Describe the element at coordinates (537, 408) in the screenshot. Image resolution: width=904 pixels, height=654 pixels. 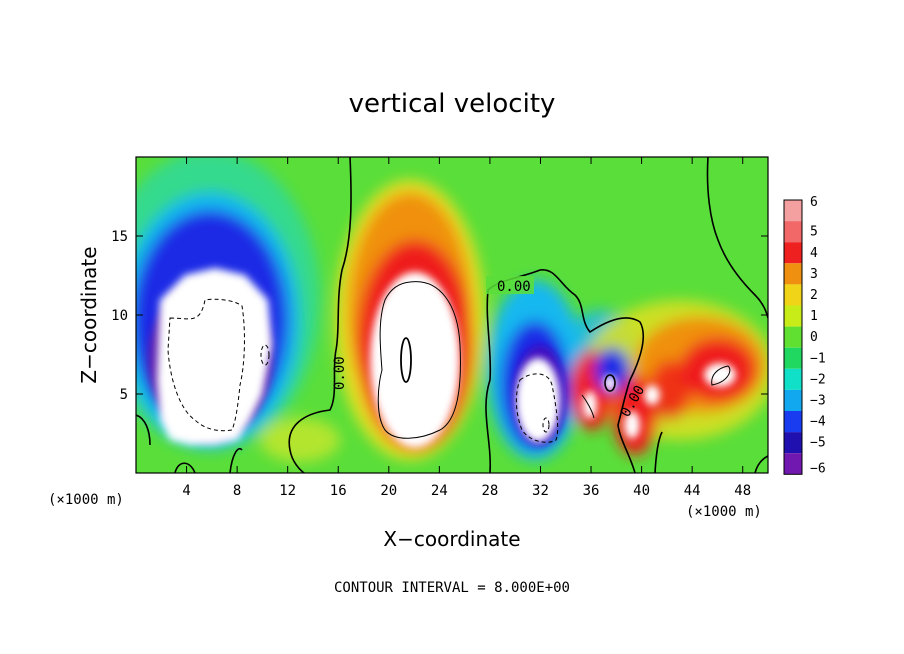
I see `contour-negative-mid` at that location.